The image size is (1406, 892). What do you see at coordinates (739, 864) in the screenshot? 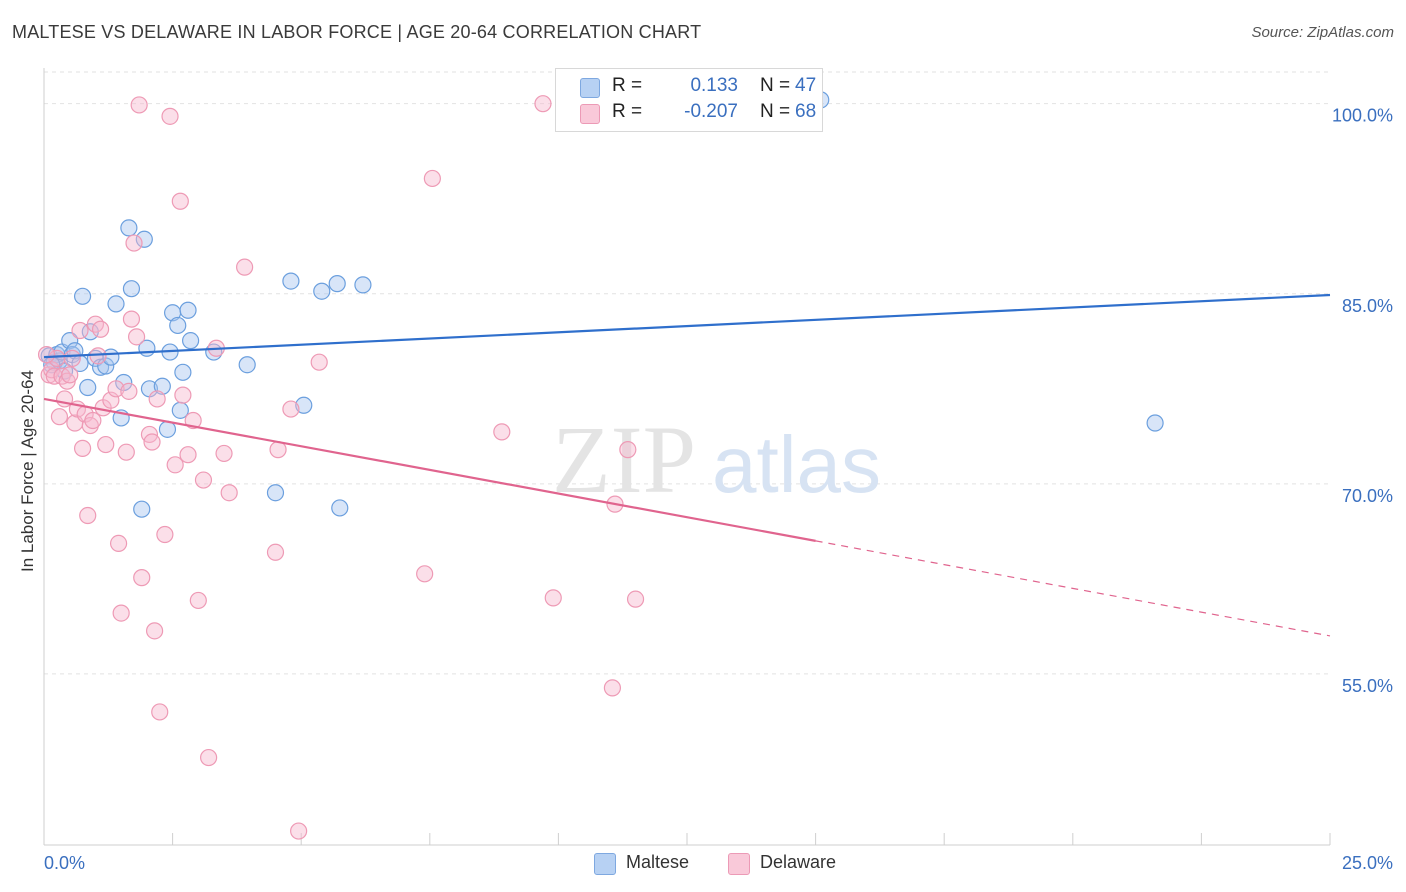
I see `series-swatch-delaware` at bounding box center [739, 864].